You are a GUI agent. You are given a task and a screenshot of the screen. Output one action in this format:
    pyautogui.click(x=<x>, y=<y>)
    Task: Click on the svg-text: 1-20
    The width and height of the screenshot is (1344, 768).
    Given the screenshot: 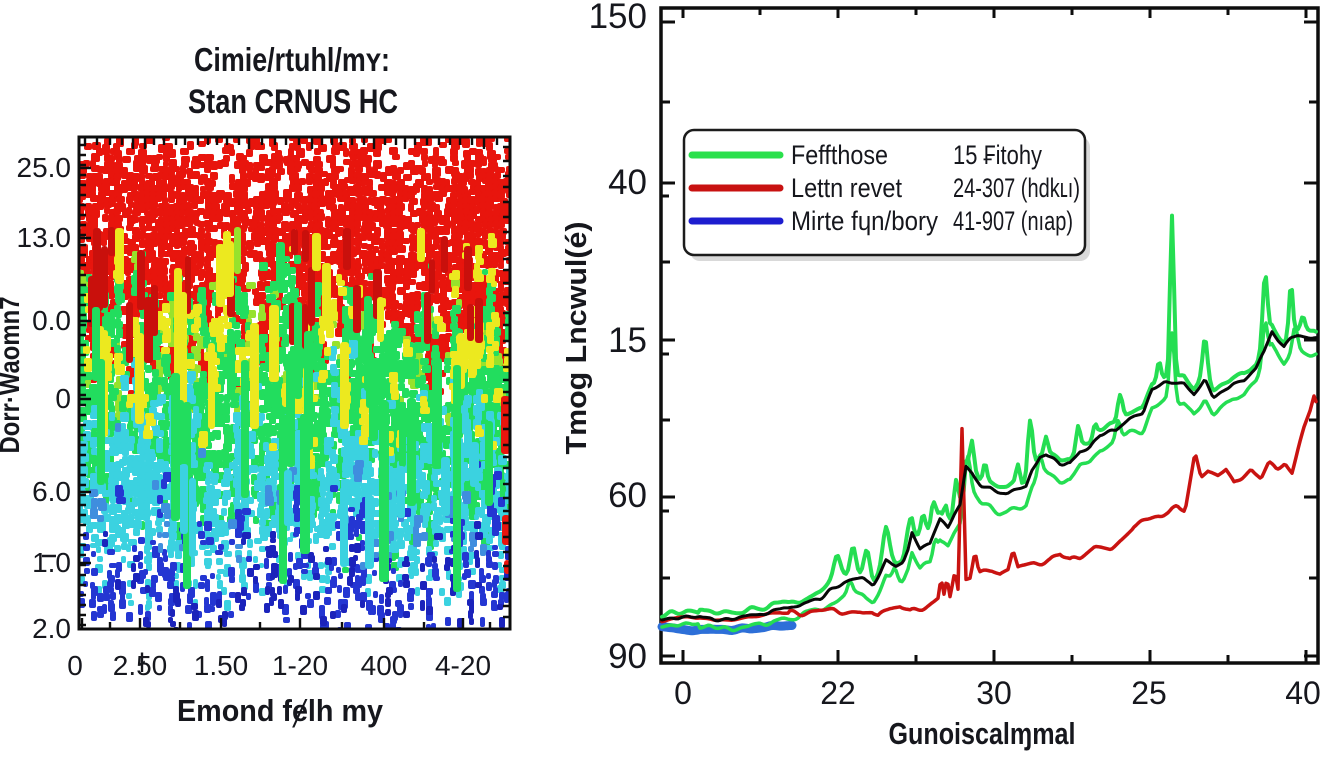 What is the action you would take?
    pyautogui.click(x=300, y=665)
    